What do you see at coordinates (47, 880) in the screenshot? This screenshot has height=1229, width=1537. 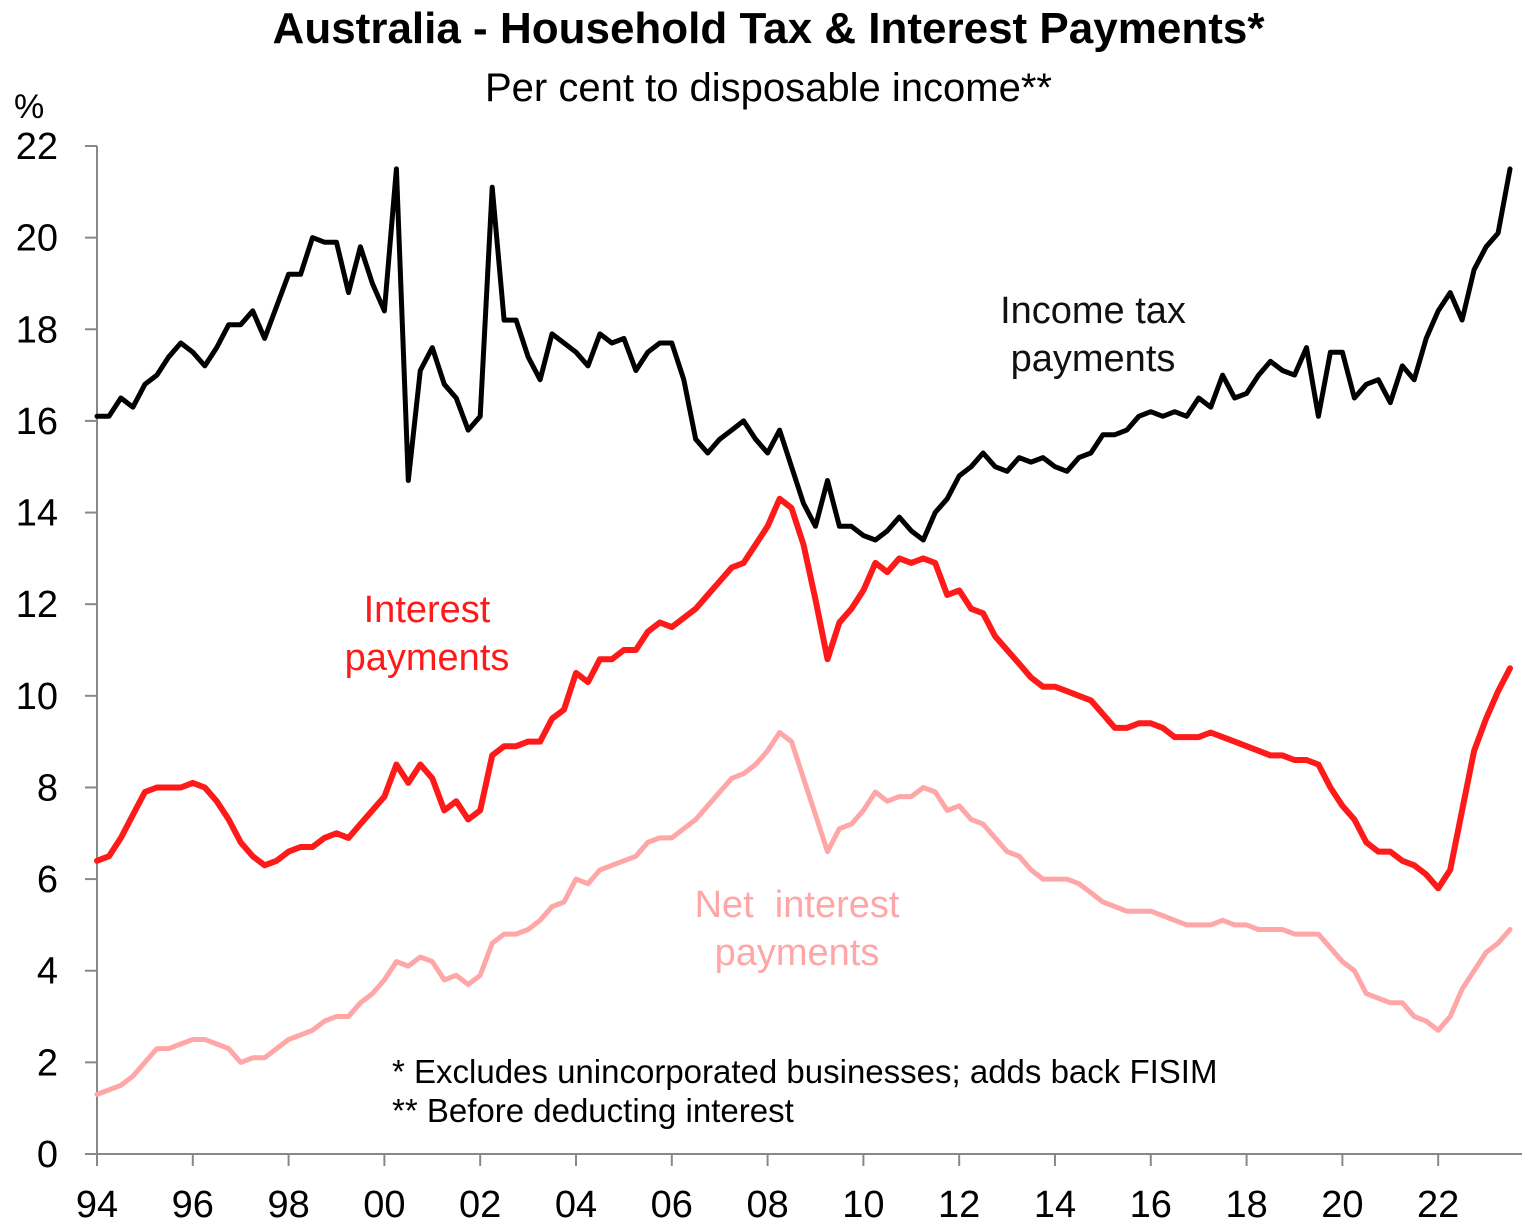 I see `y-tick-label: 6` at bounding box center [47, 880].